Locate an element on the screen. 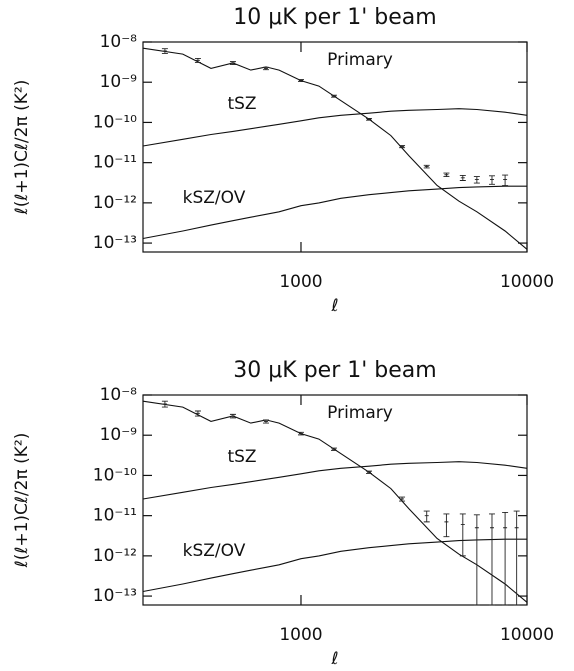  panel-title: 30 μK per 1' beam is located at coordinates (334, 370).